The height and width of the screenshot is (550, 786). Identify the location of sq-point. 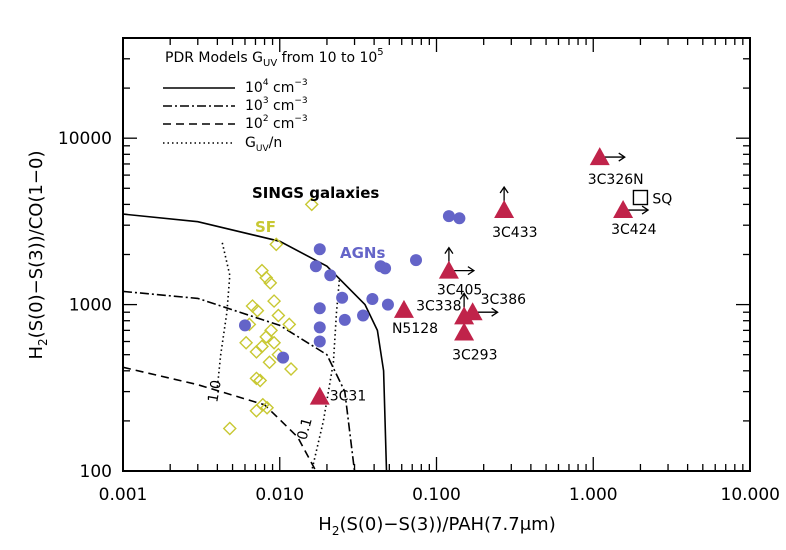
(640, 197).